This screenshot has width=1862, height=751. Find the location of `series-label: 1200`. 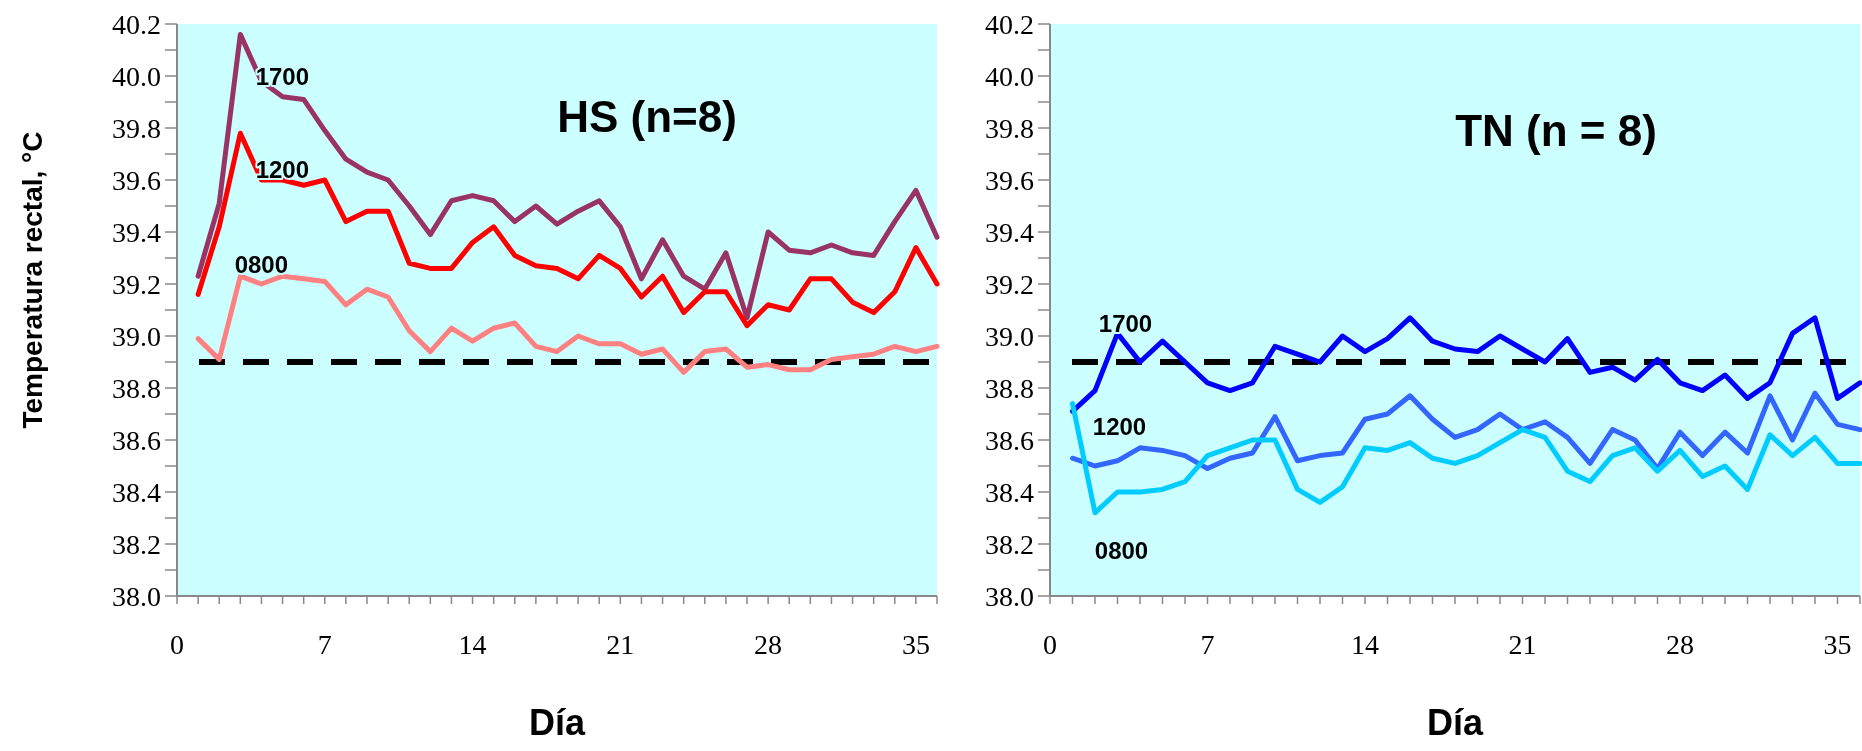

series-label: 1200 is located at coordinates (1119, 427).